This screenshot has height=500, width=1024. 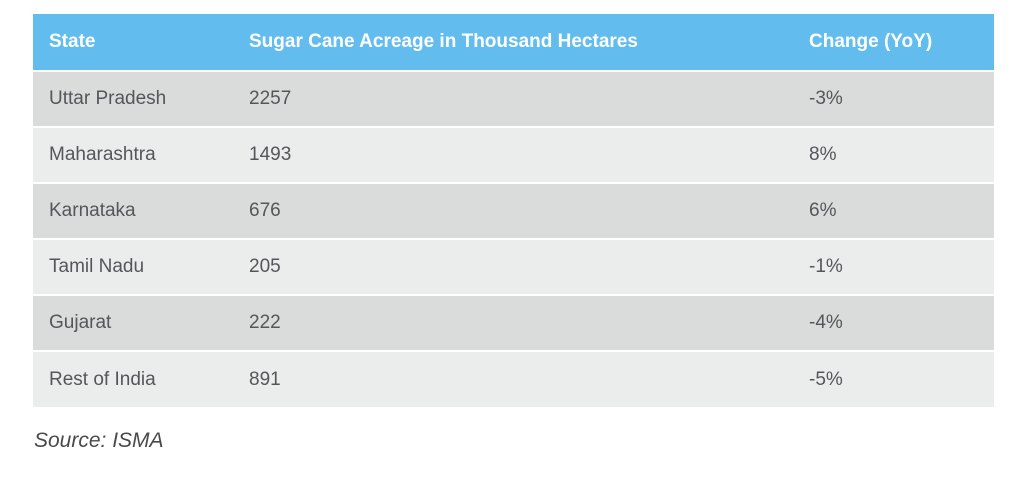 I want to click on column-header-state: State, so click(x=133, y=42).